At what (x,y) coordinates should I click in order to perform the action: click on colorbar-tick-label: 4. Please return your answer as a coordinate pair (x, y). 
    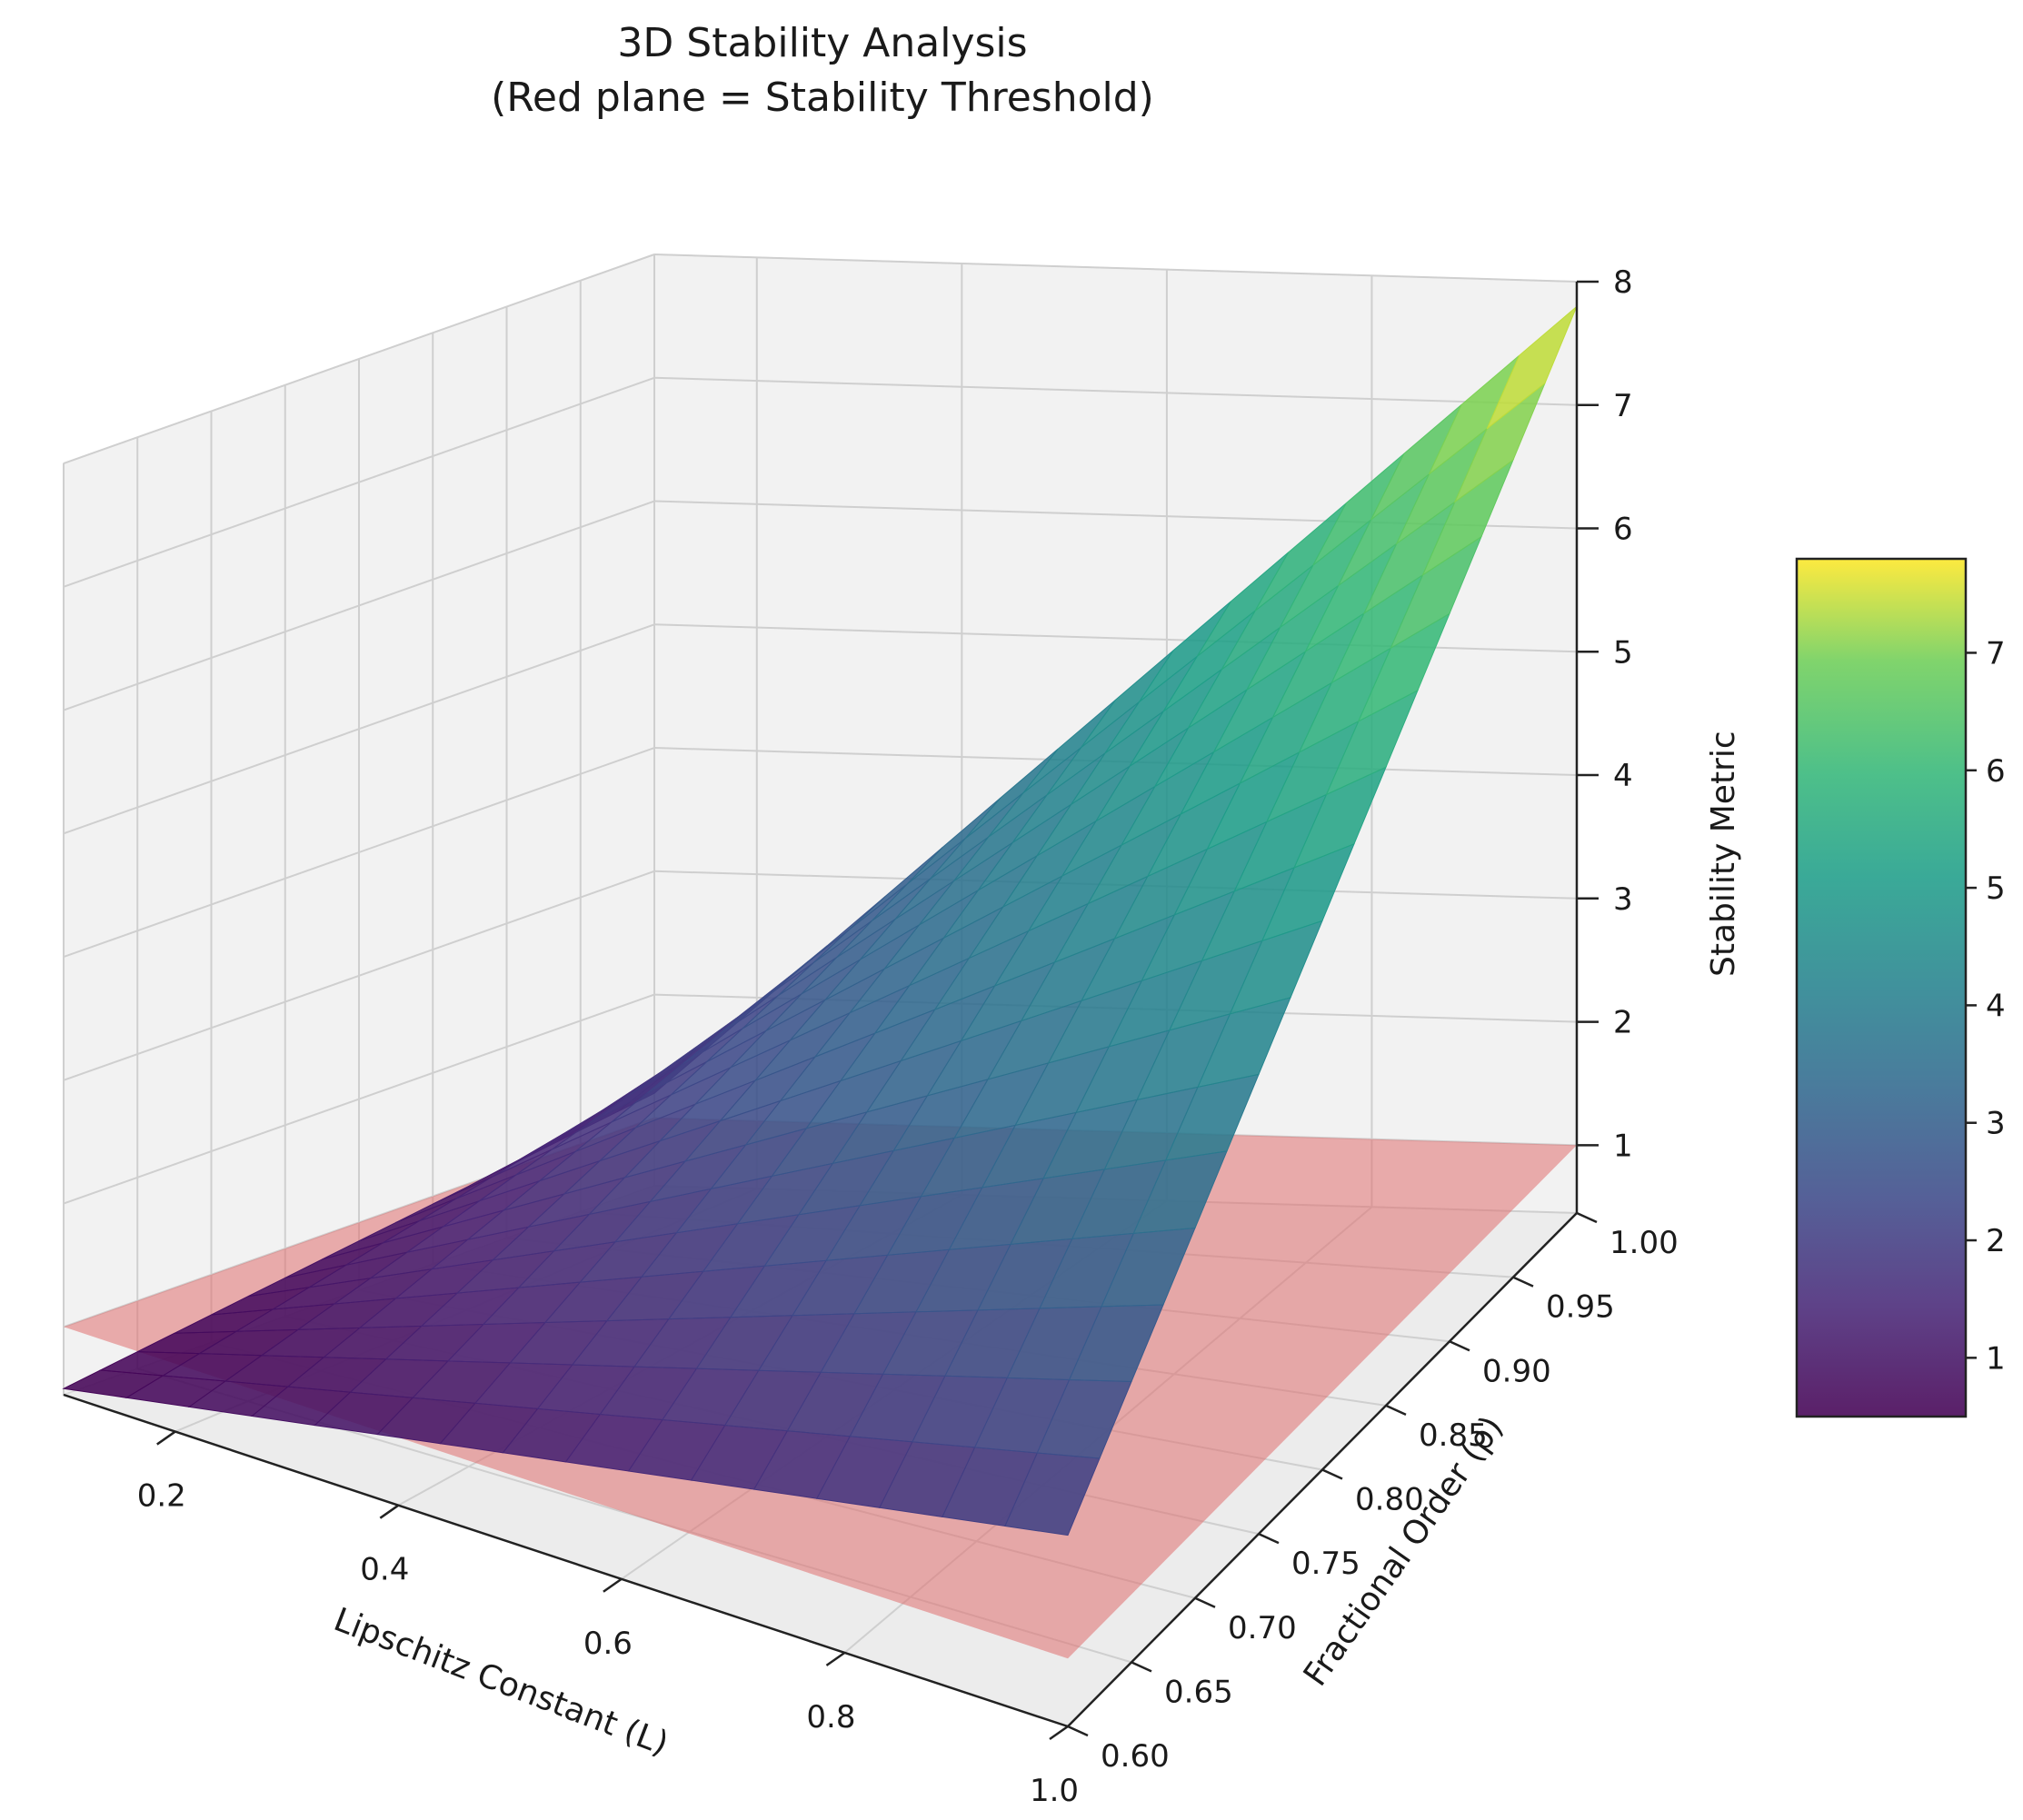
    Looking at the image, I should click on (1996, 1006).